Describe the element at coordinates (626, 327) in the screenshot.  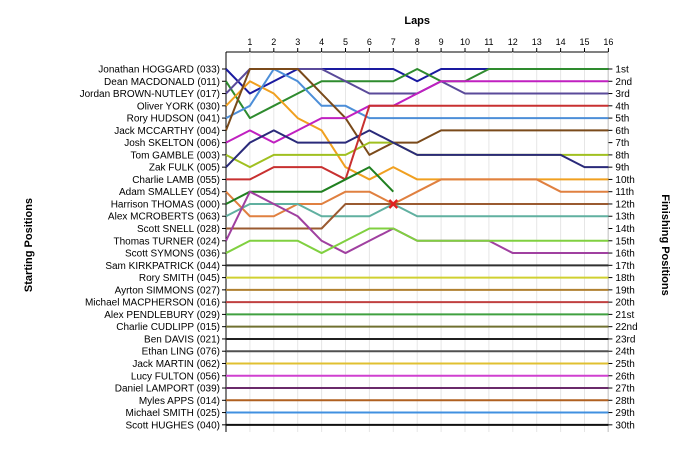
I see `finishing-position-label: 22nd` at that location.